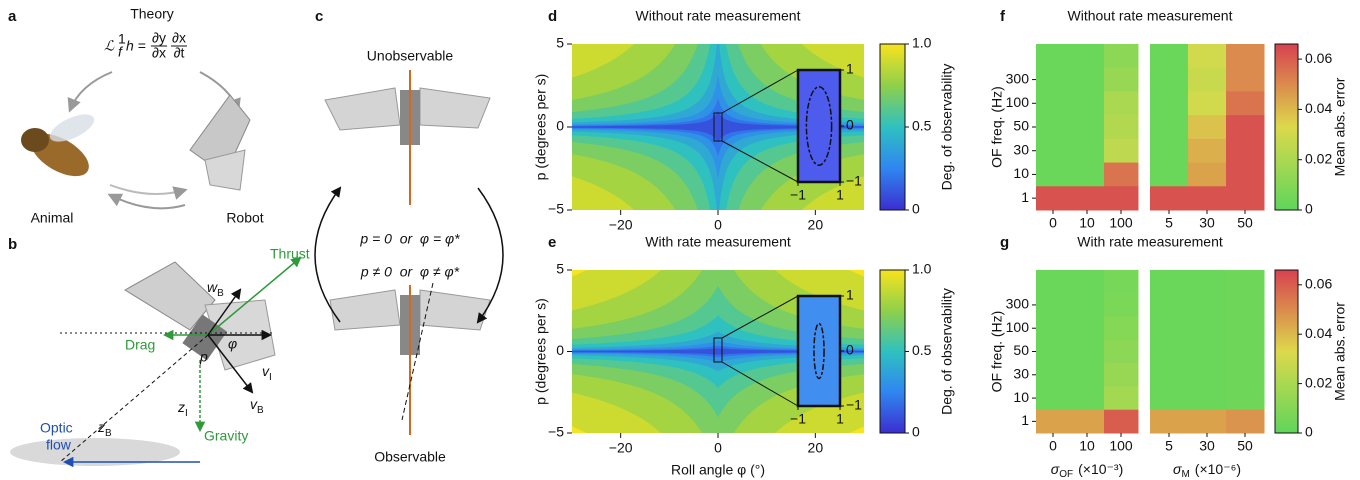 The width and height of the screenshot is (1360, 480). Describe the element at coordinates (1309, 209) in the screenshot. I see `colorbar-tick-label: 0` at that location.